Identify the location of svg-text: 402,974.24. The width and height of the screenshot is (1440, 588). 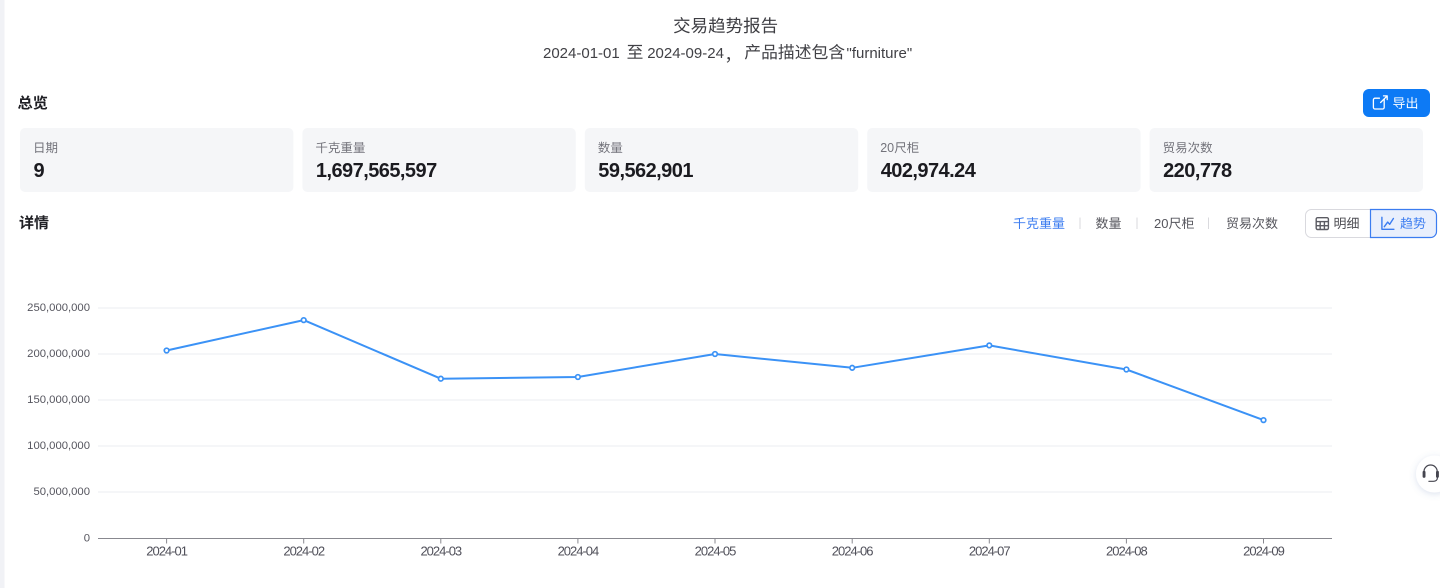
(929, 171).